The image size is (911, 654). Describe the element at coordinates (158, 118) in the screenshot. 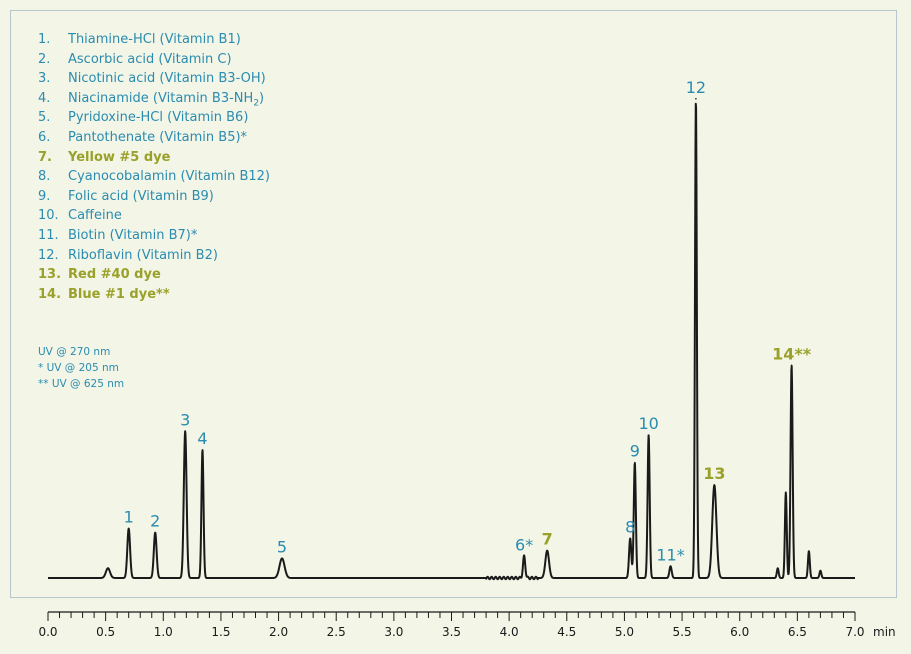

I see `legend-text: Pyridoxine-HCl (Vitamin B6)` at that location.